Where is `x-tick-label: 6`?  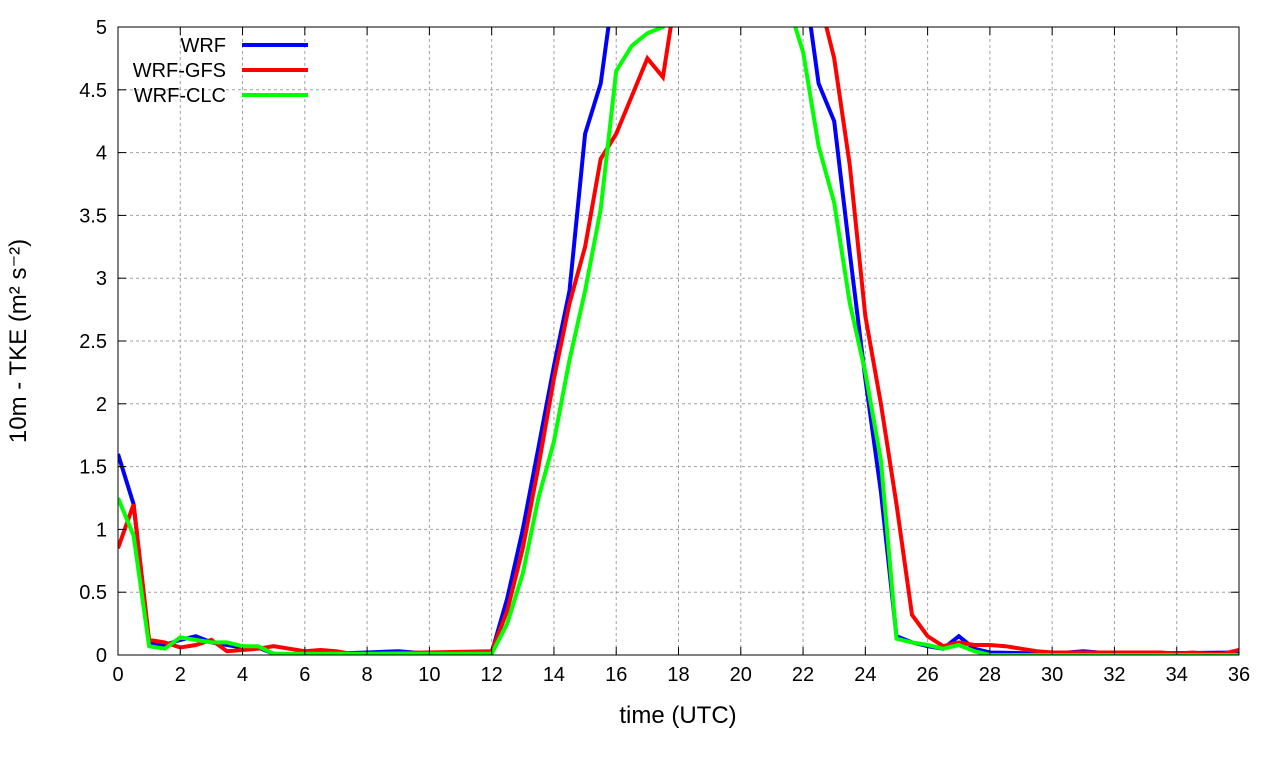
x-tick-label: 6 is located at coordinates (304, 675).